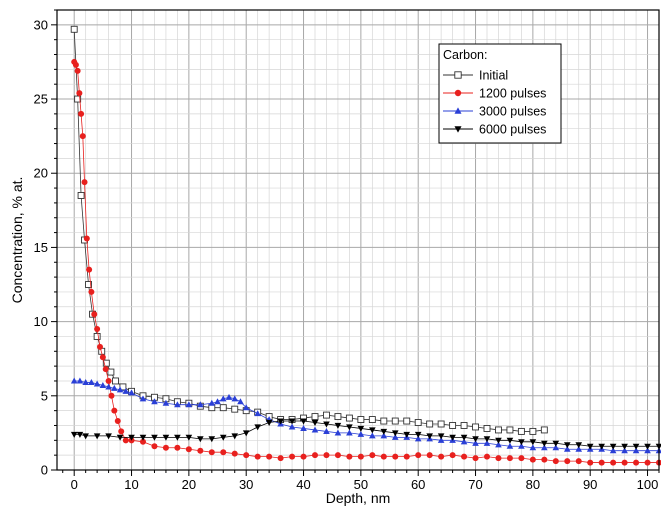 Image resolution: width=661 pixels, height=510 pixels. Describe the element at coordinates (44, 470) in the screenshot. I see `y-tick-label: 0` at that location.